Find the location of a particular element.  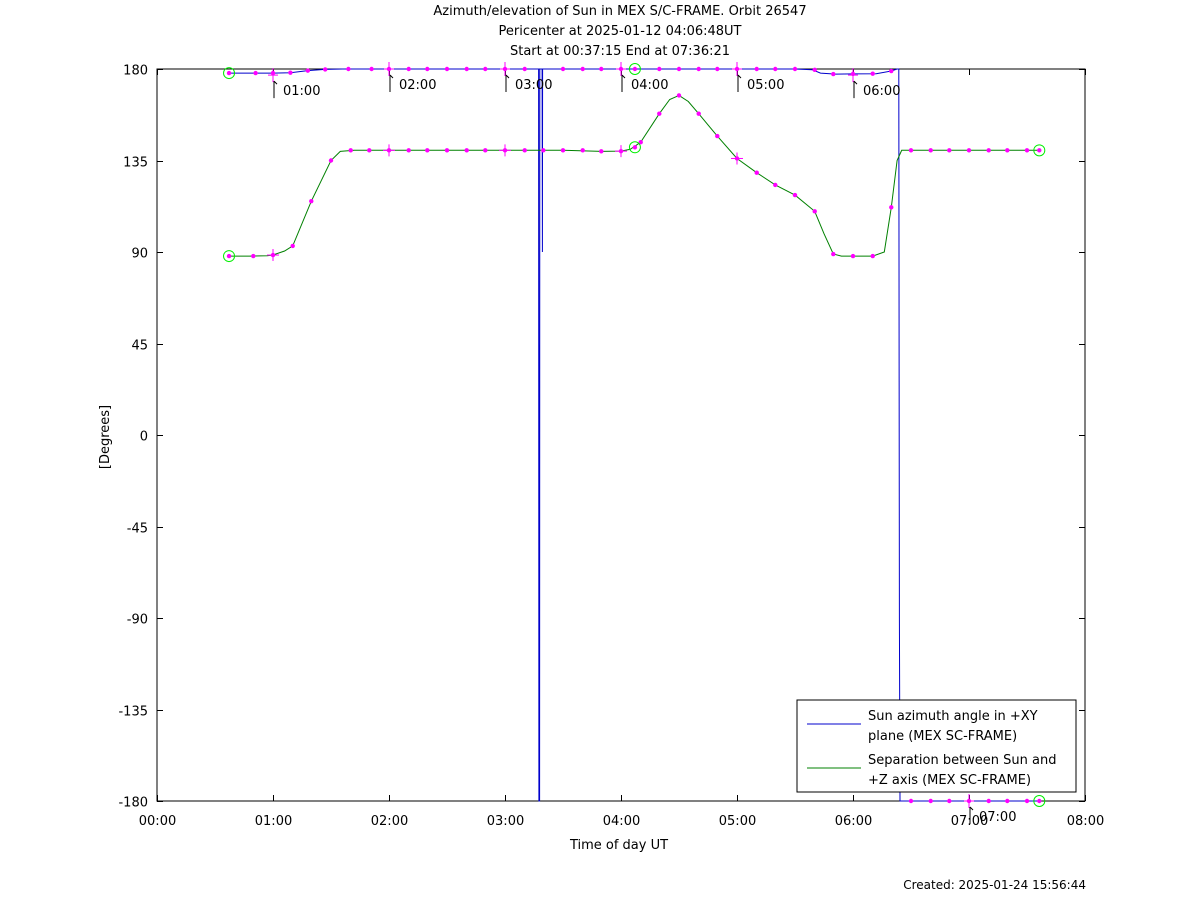

y-tick-label: -45 is located at coordinates (137, 529).